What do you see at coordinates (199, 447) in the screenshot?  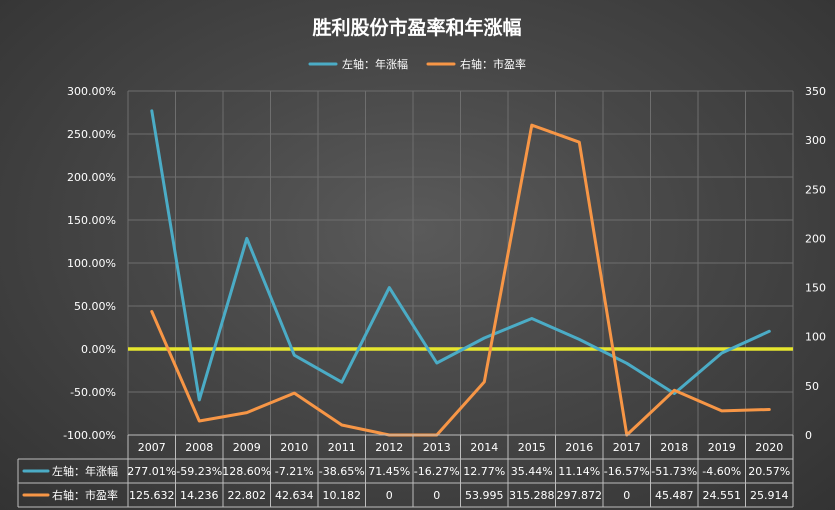 I see `category-label: 2008` at bounding box center [199, 447].